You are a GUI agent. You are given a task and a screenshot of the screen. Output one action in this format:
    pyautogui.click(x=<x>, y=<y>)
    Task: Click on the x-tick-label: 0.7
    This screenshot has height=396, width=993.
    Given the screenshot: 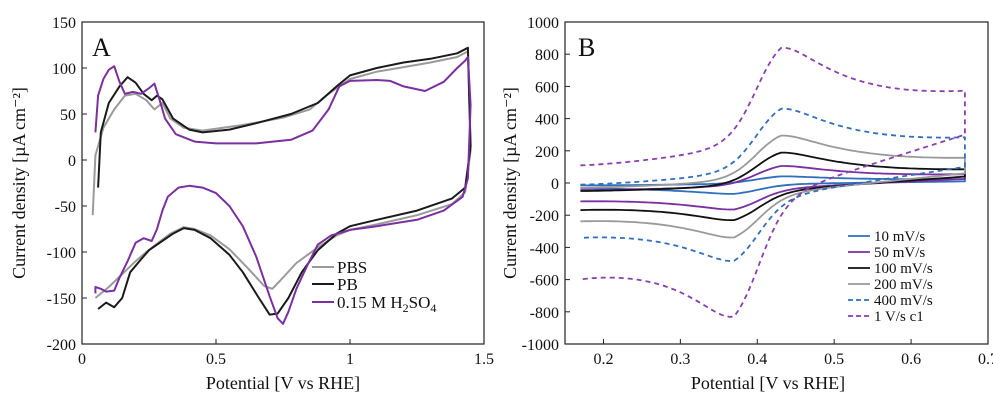 What is the action you would take?
    pyautogui.click(x=985, y=359)
    